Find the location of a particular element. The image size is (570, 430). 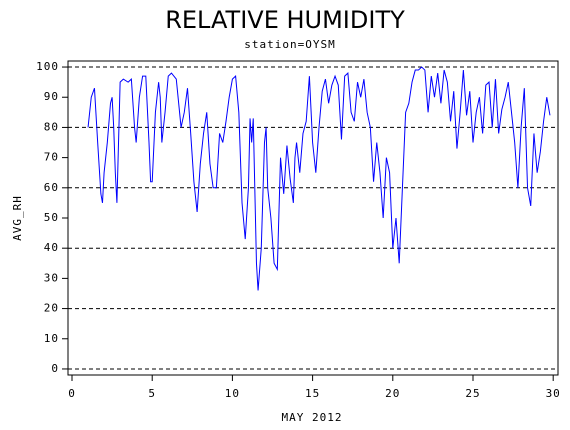

x-tick-label: 30 is located at coordinates (553, 393).